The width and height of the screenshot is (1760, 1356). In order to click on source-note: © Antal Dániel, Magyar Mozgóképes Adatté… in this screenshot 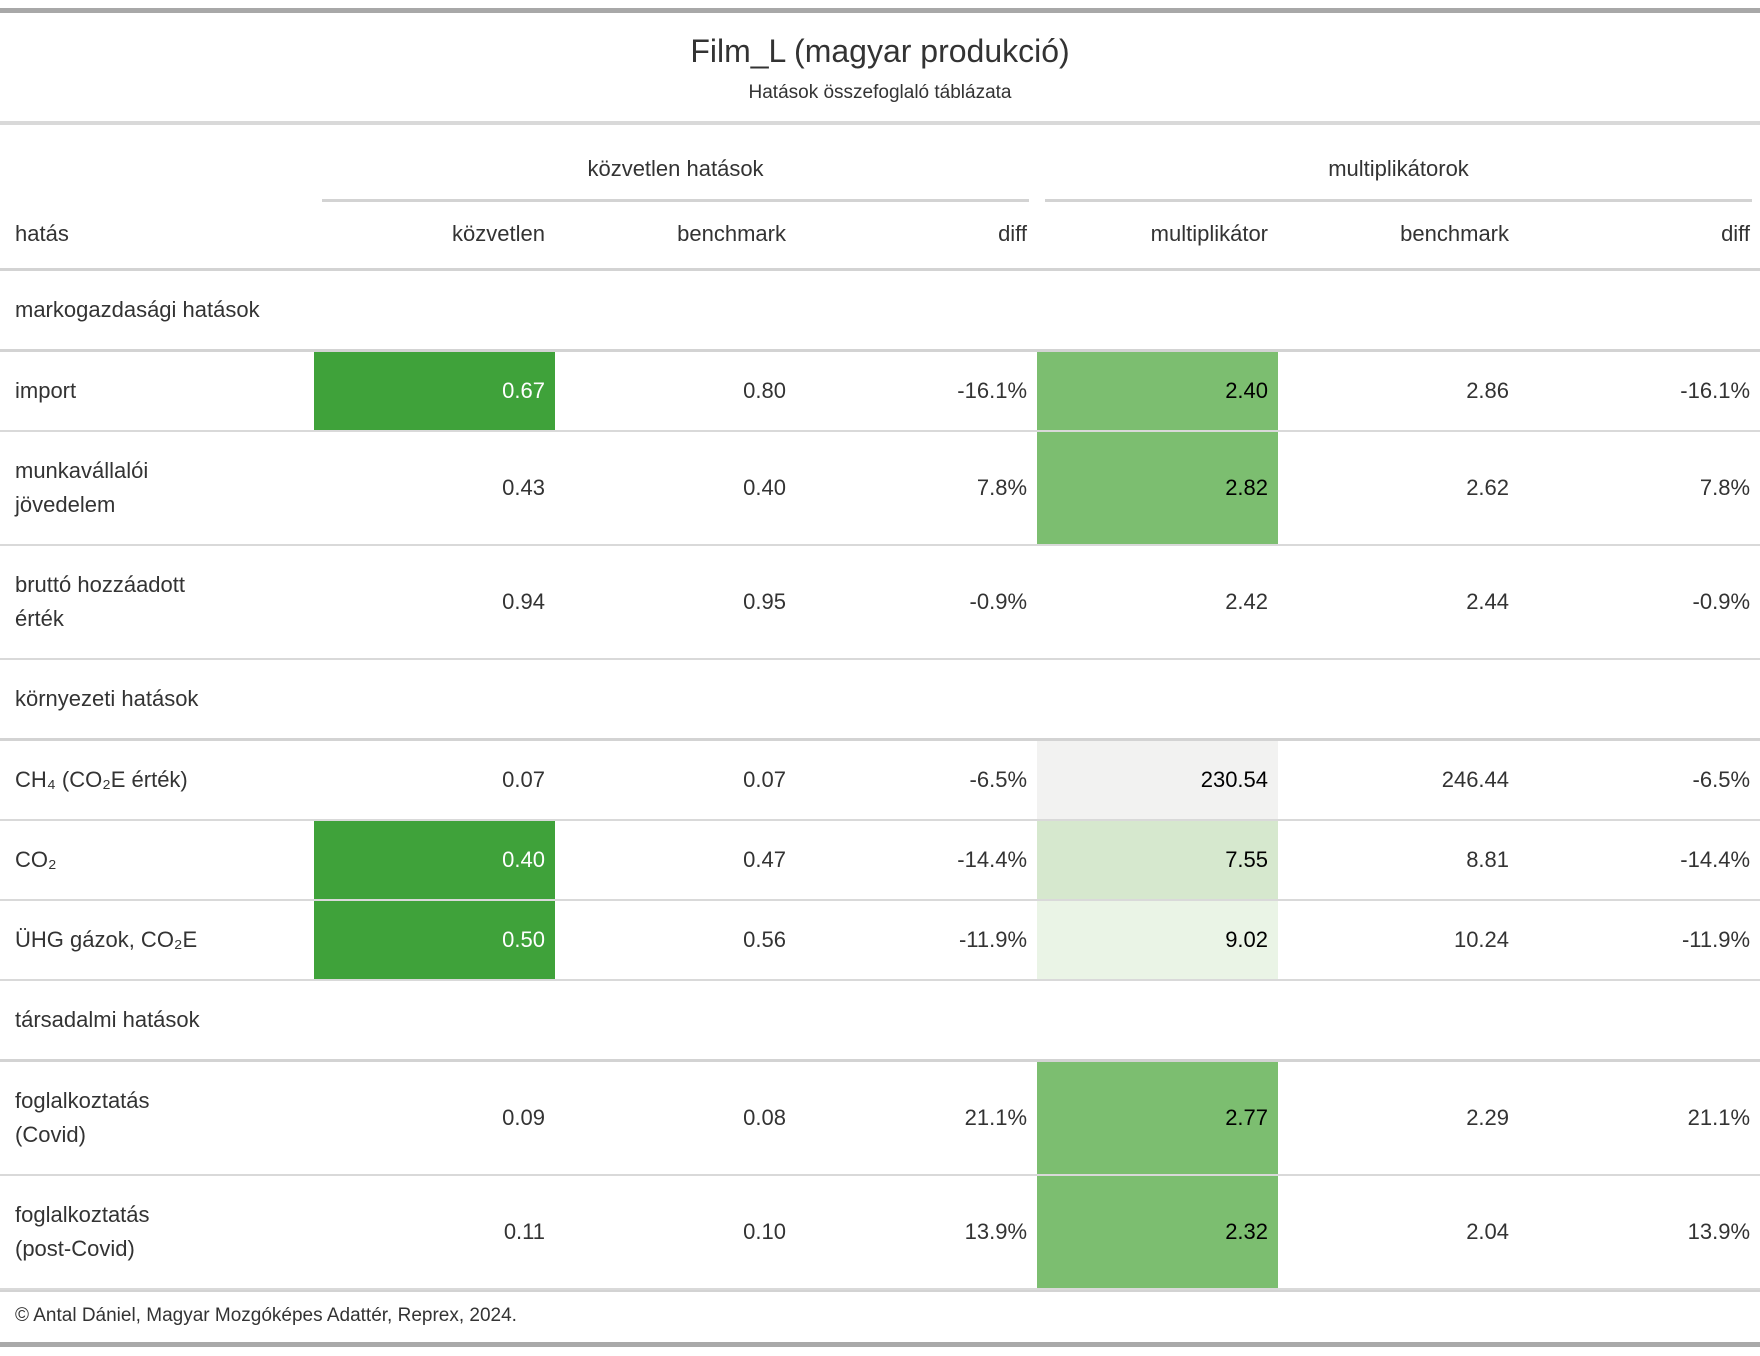, I will do `click(880, 1316)`.